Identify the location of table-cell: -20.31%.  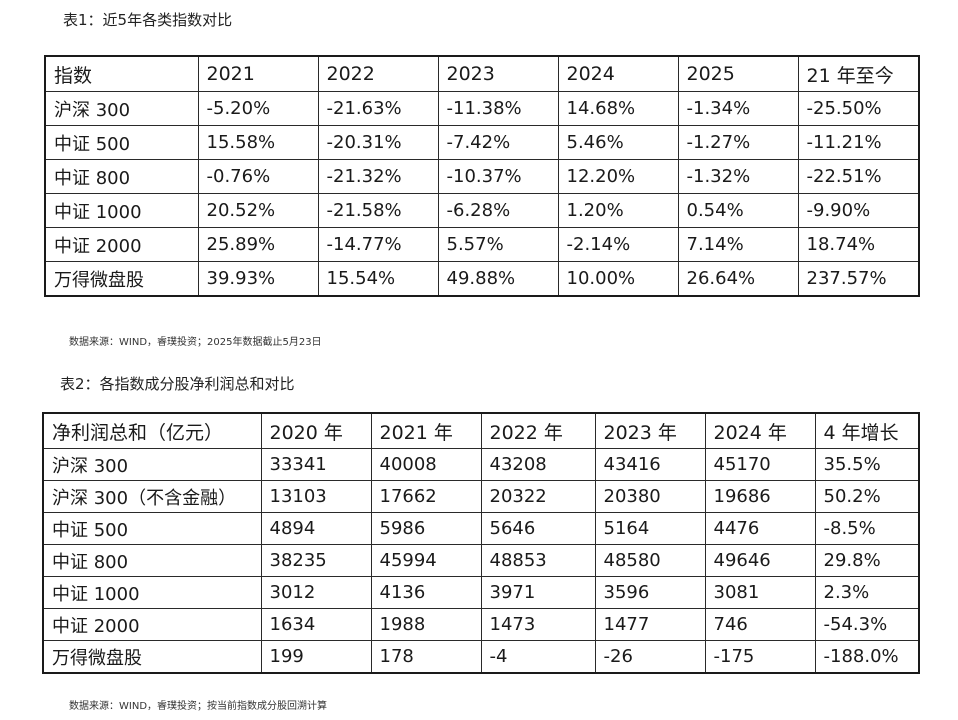
(378, 142).